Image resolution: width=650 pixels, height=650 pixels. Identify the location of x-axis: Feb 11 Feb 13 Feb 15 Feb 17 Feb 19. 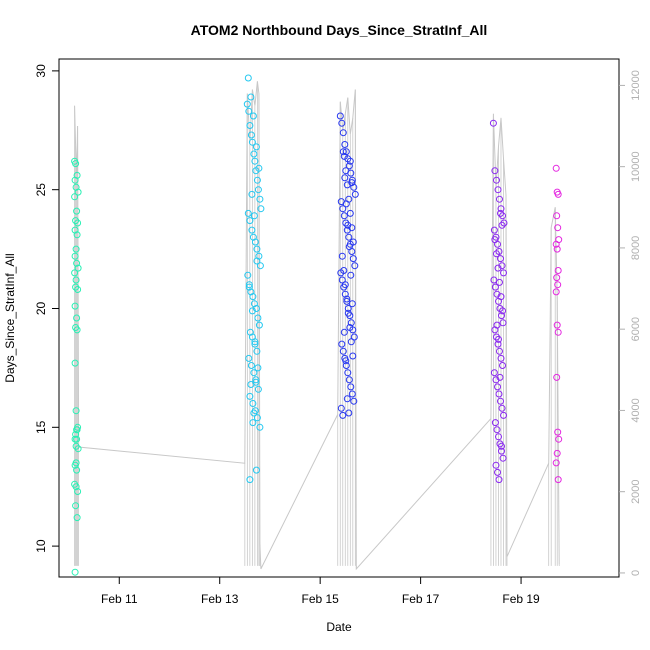
(320, 591).